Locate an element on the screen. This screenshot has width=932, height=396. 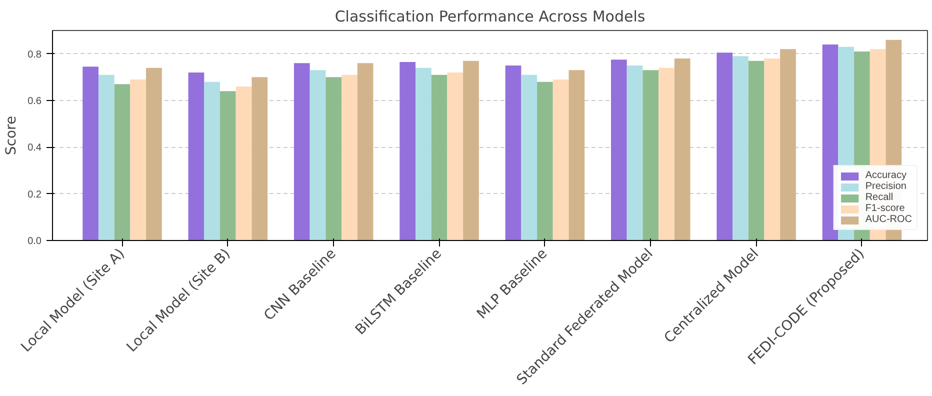
y-tick-label: 0.8 is located at coordinates (35, 54).